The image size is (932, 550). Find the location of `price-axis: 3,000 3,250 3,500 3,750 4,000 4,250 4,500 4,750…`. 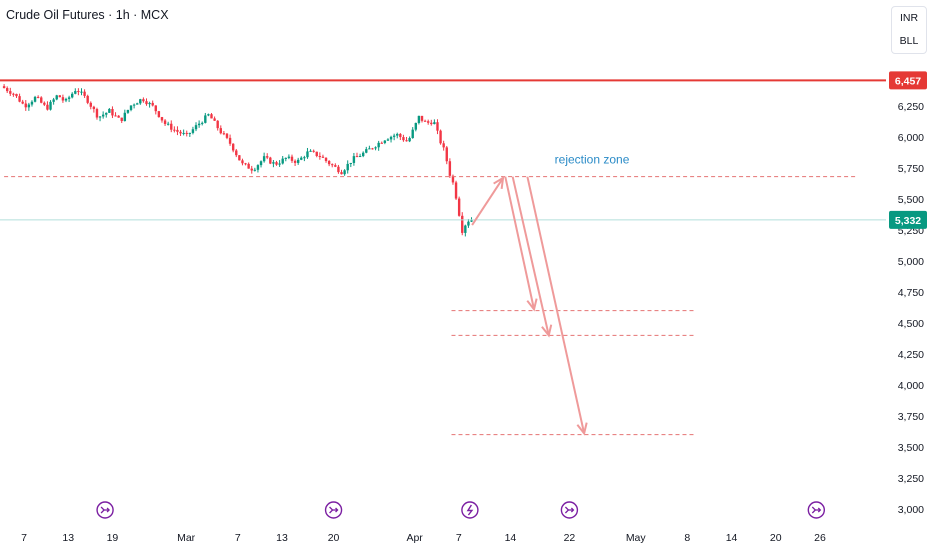

price-axis: 3,000 3,250 3,500 3,750 4,000 4,250 4,500 4,750… is located at coordinates (911, 293).